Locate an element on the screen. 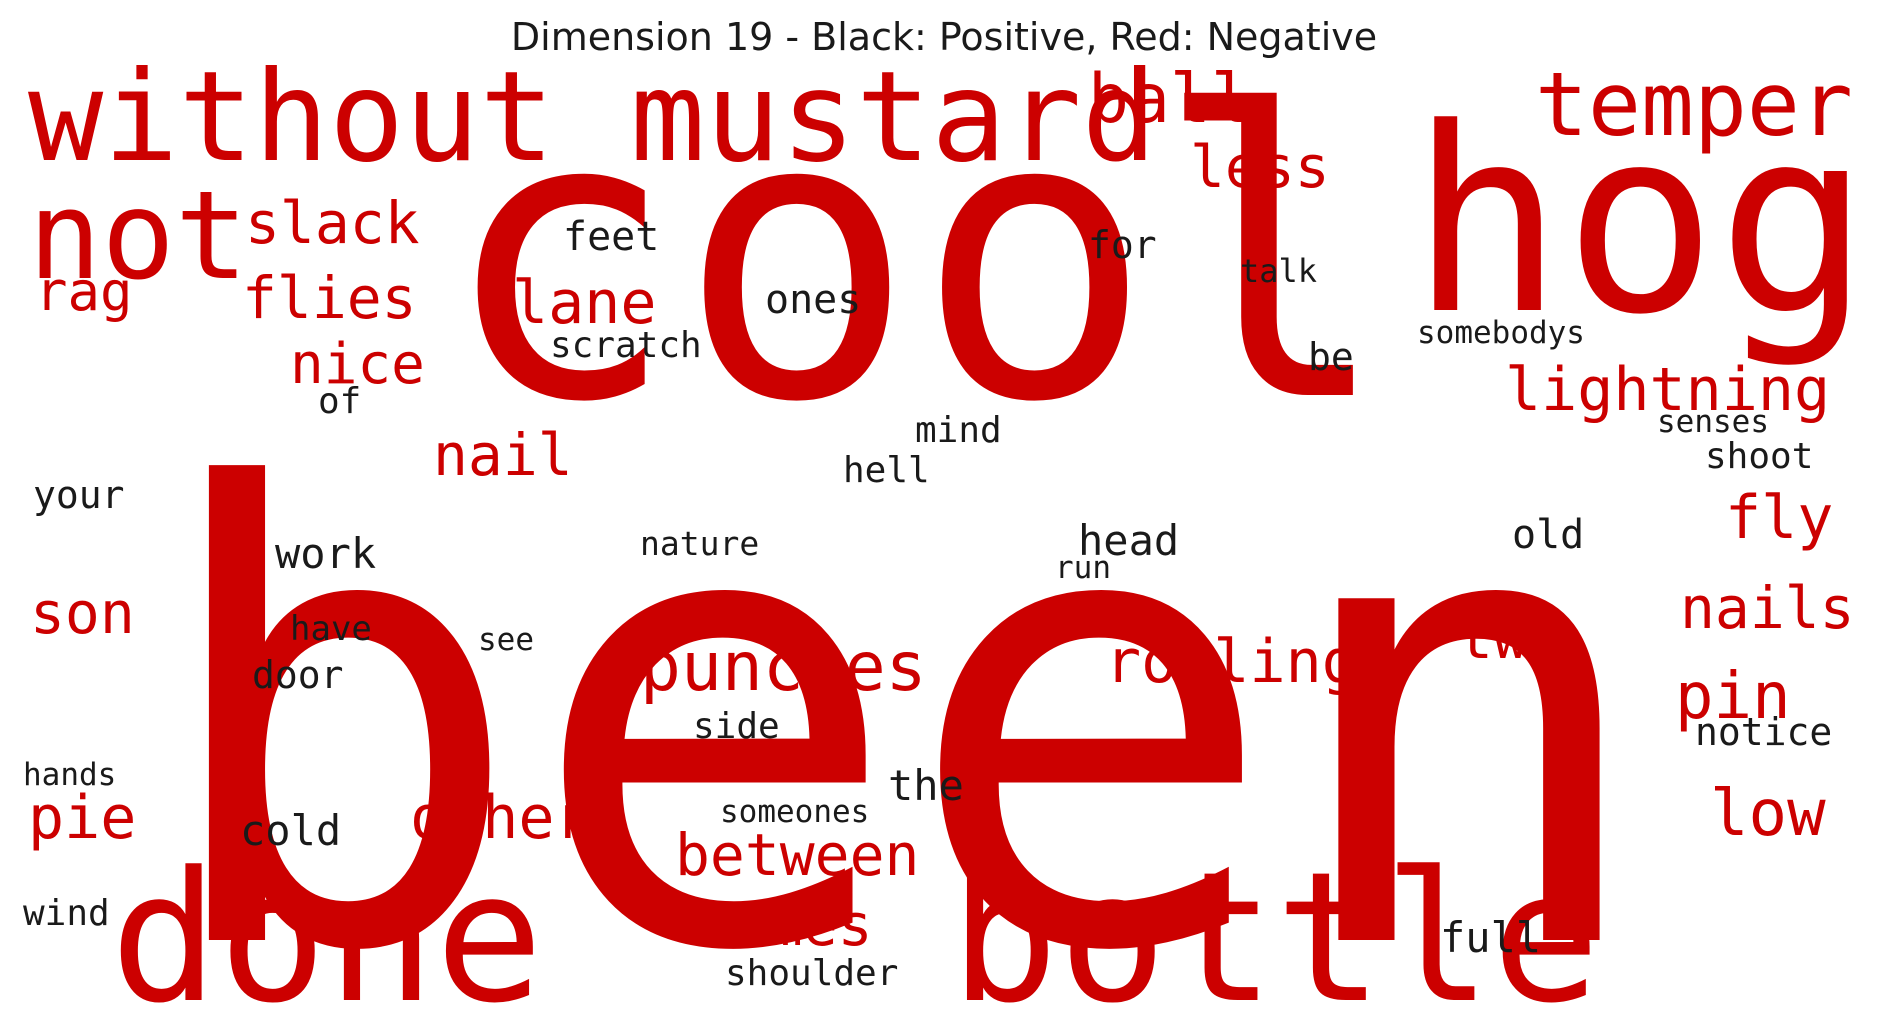  word-talk: talk is located at coordinates (1278, 271).